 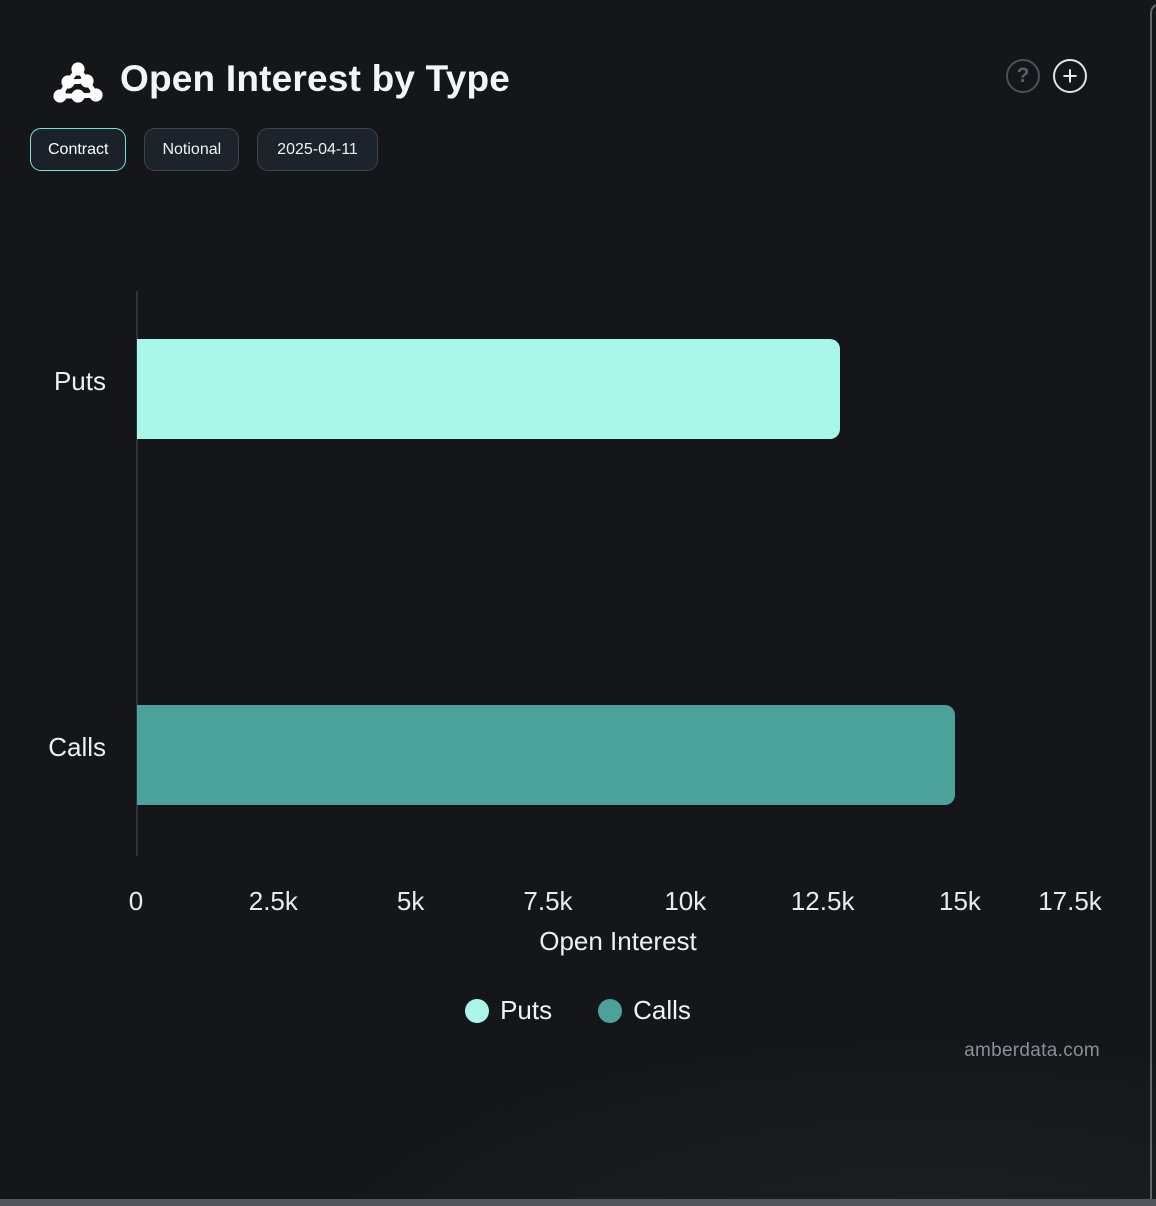 What do you see at coordinates (137, 573) in the screenshot?
I see `y-axis-line` at bounding box center [137, 573].